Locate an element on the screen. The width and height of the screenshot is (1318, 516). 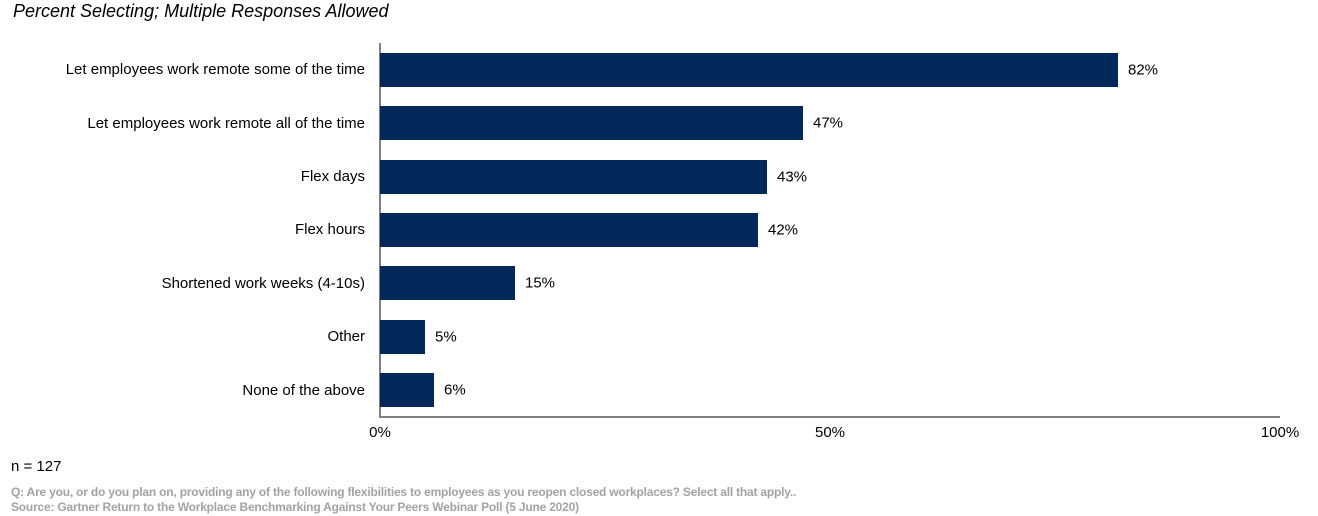
x-tick-label: 50% is located at coordinates (830, 432).